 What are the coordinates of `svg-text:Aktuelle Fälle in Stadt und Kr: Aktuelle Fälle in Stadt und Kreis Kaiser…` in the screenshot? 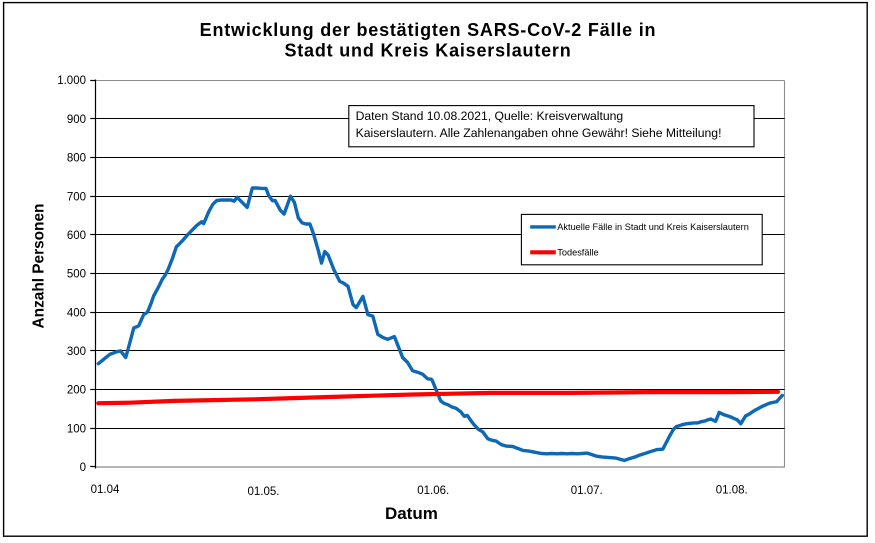 It's located at (653, 227).